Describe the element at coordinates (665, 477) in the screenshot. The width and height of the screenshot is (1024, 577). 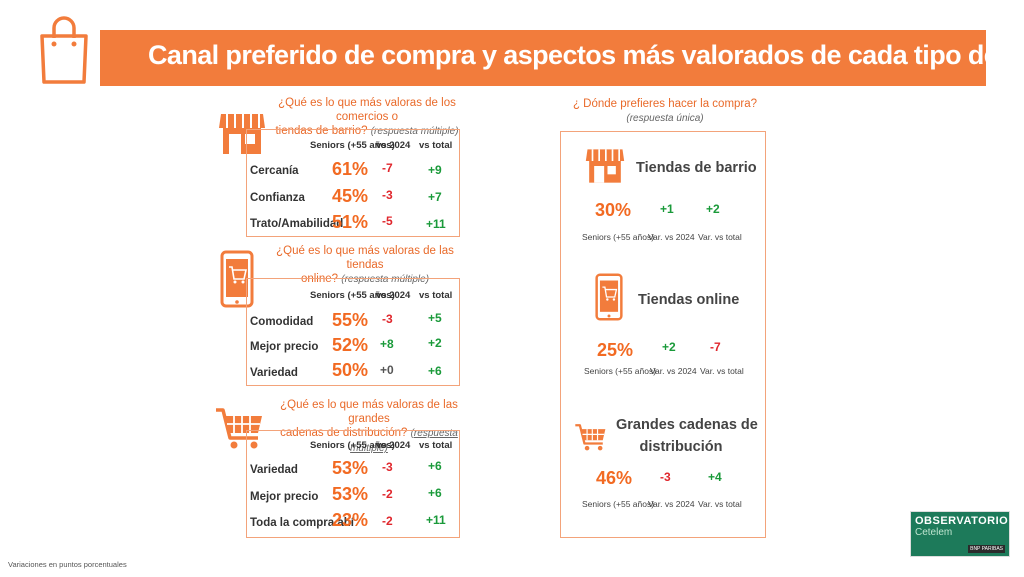
I see `channel-vs2024: -3` at that location.